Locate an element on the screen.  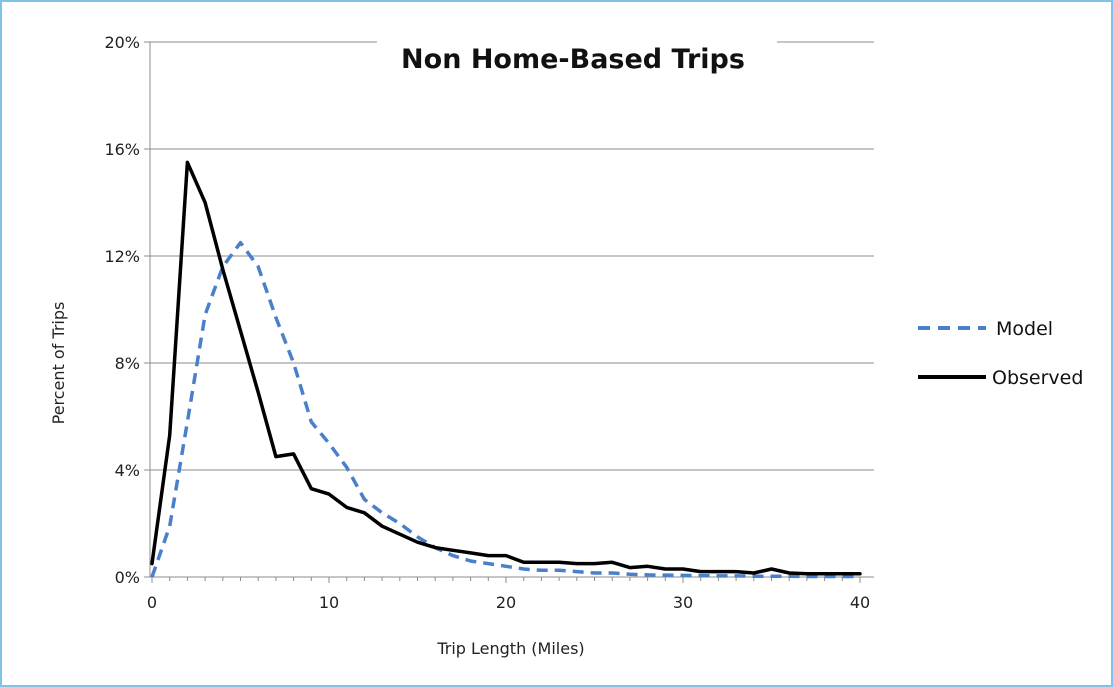
legend-label-model: Model is located at coordinates (1024, 329).